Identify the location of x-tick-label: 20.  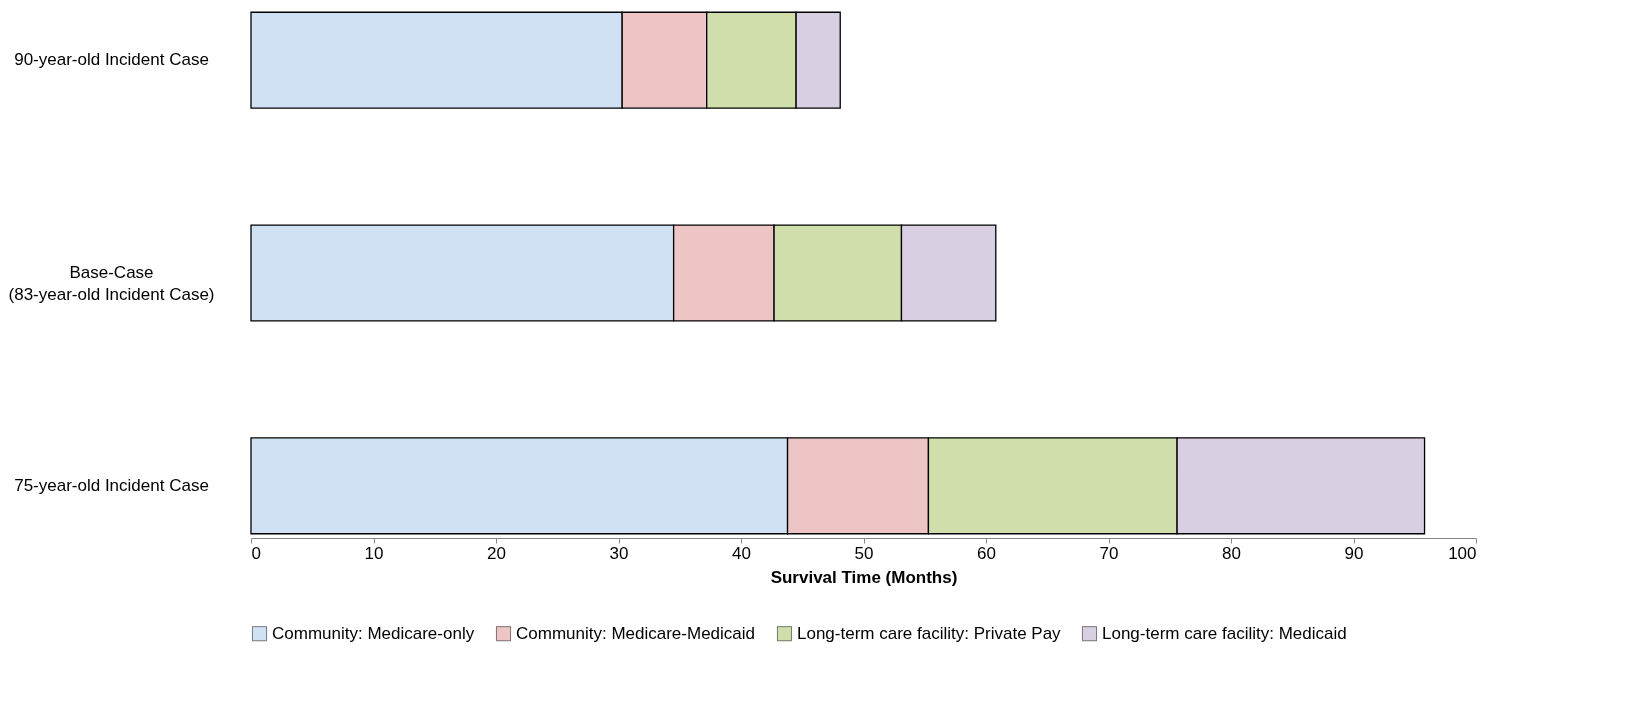
(496, 553).